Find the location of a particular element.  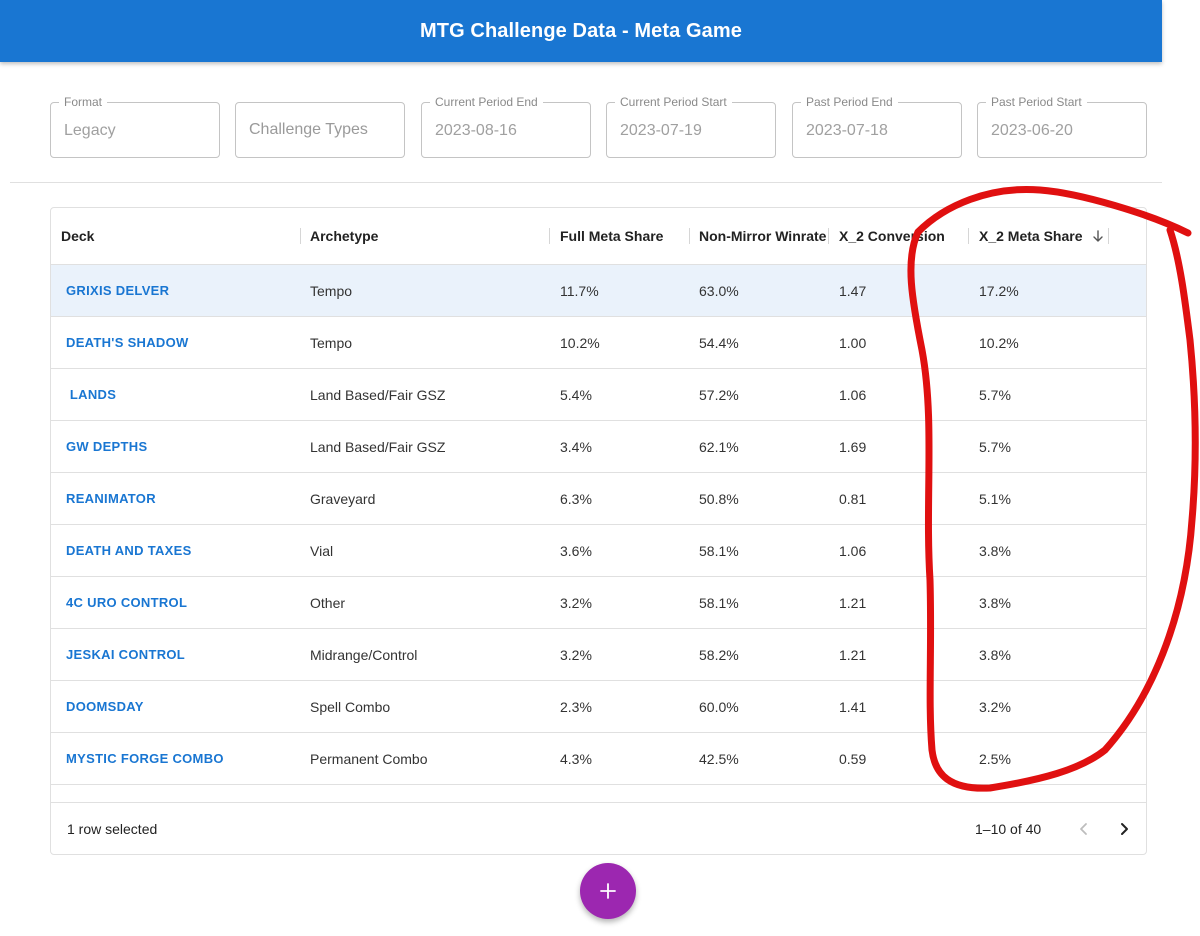

table-row: 4C URO CONTROL Other 3.2% 58.1% 1.21 3.8% is located at coordinates (598, 603).